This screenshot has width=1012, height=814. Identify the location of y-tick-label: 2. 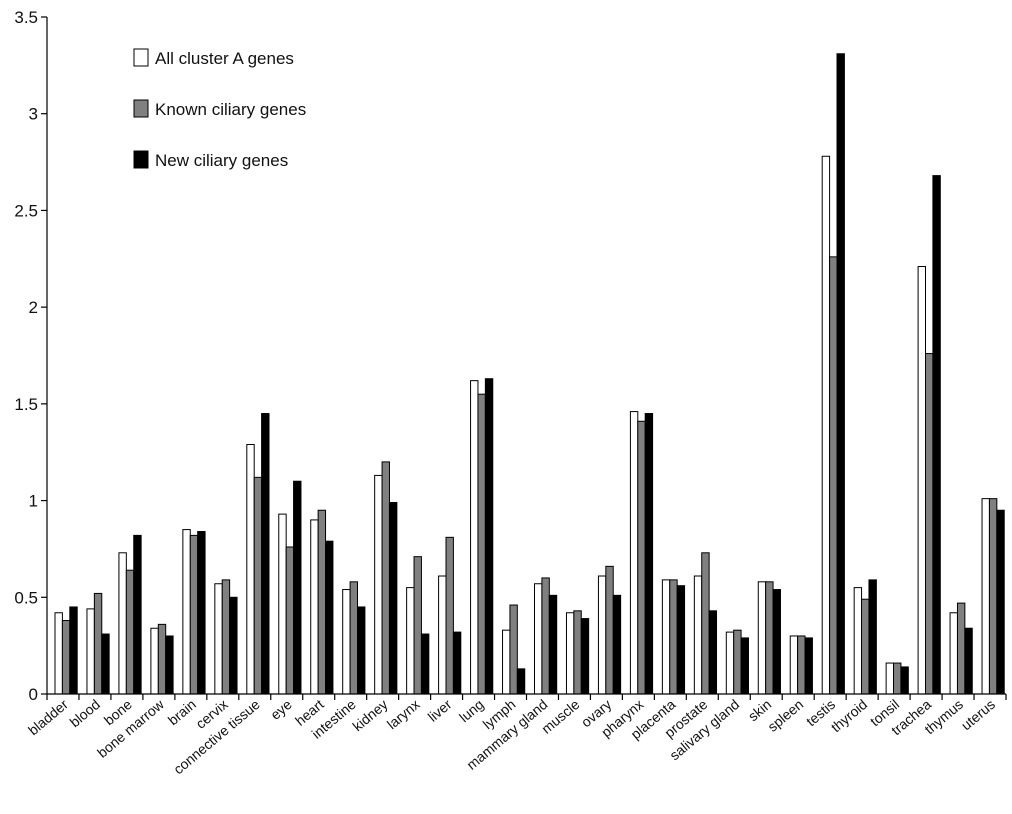
(33, 307).